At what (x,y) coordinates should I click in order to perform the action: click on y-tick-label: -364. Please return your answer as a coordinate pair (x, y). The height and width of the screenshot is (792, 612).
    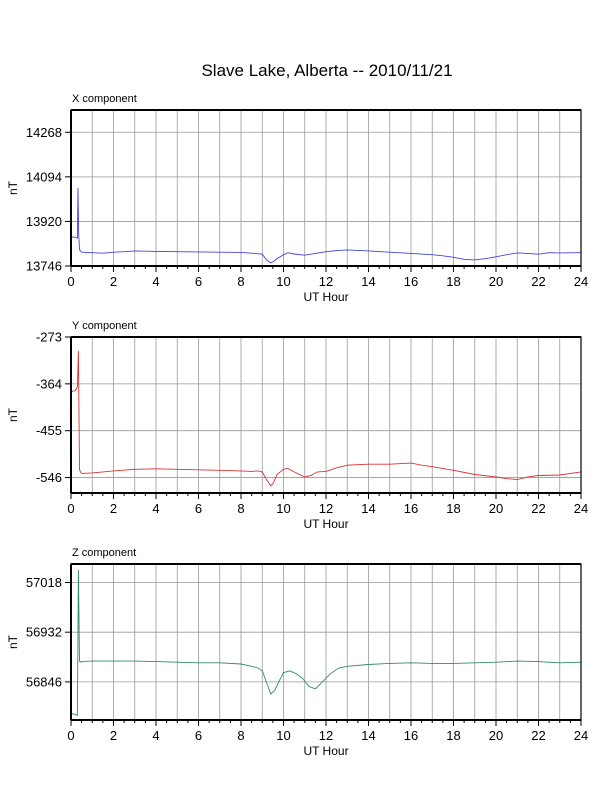
    Looking at the image, I should click on (49, 383).